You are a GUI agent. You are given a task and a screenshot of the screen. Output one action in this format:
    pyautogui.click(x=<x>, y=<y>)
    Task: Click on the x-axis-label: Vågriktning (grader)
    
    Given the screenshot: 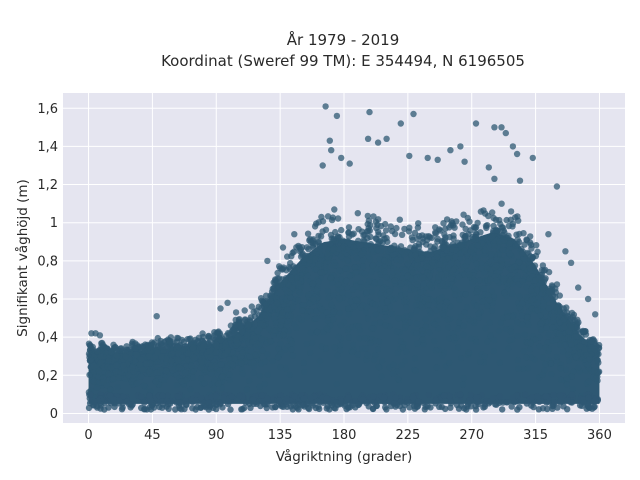 What is the action you would take?
    pyautogui.click(x=344, y=456)
    